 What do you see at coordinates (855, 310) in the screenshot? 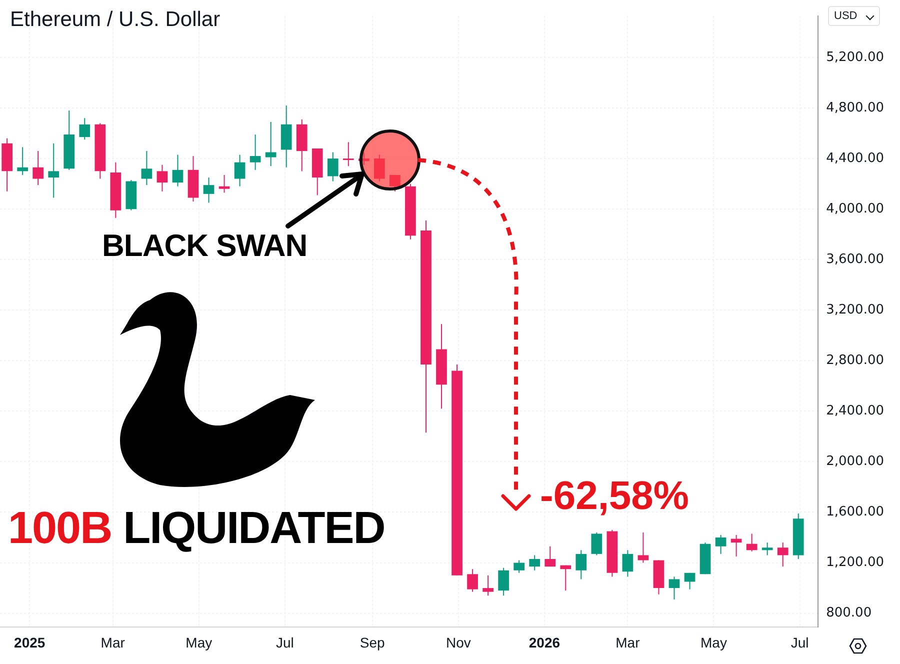
I see `y-tick-label: 3,200.00` at bounding box center [855, 310].